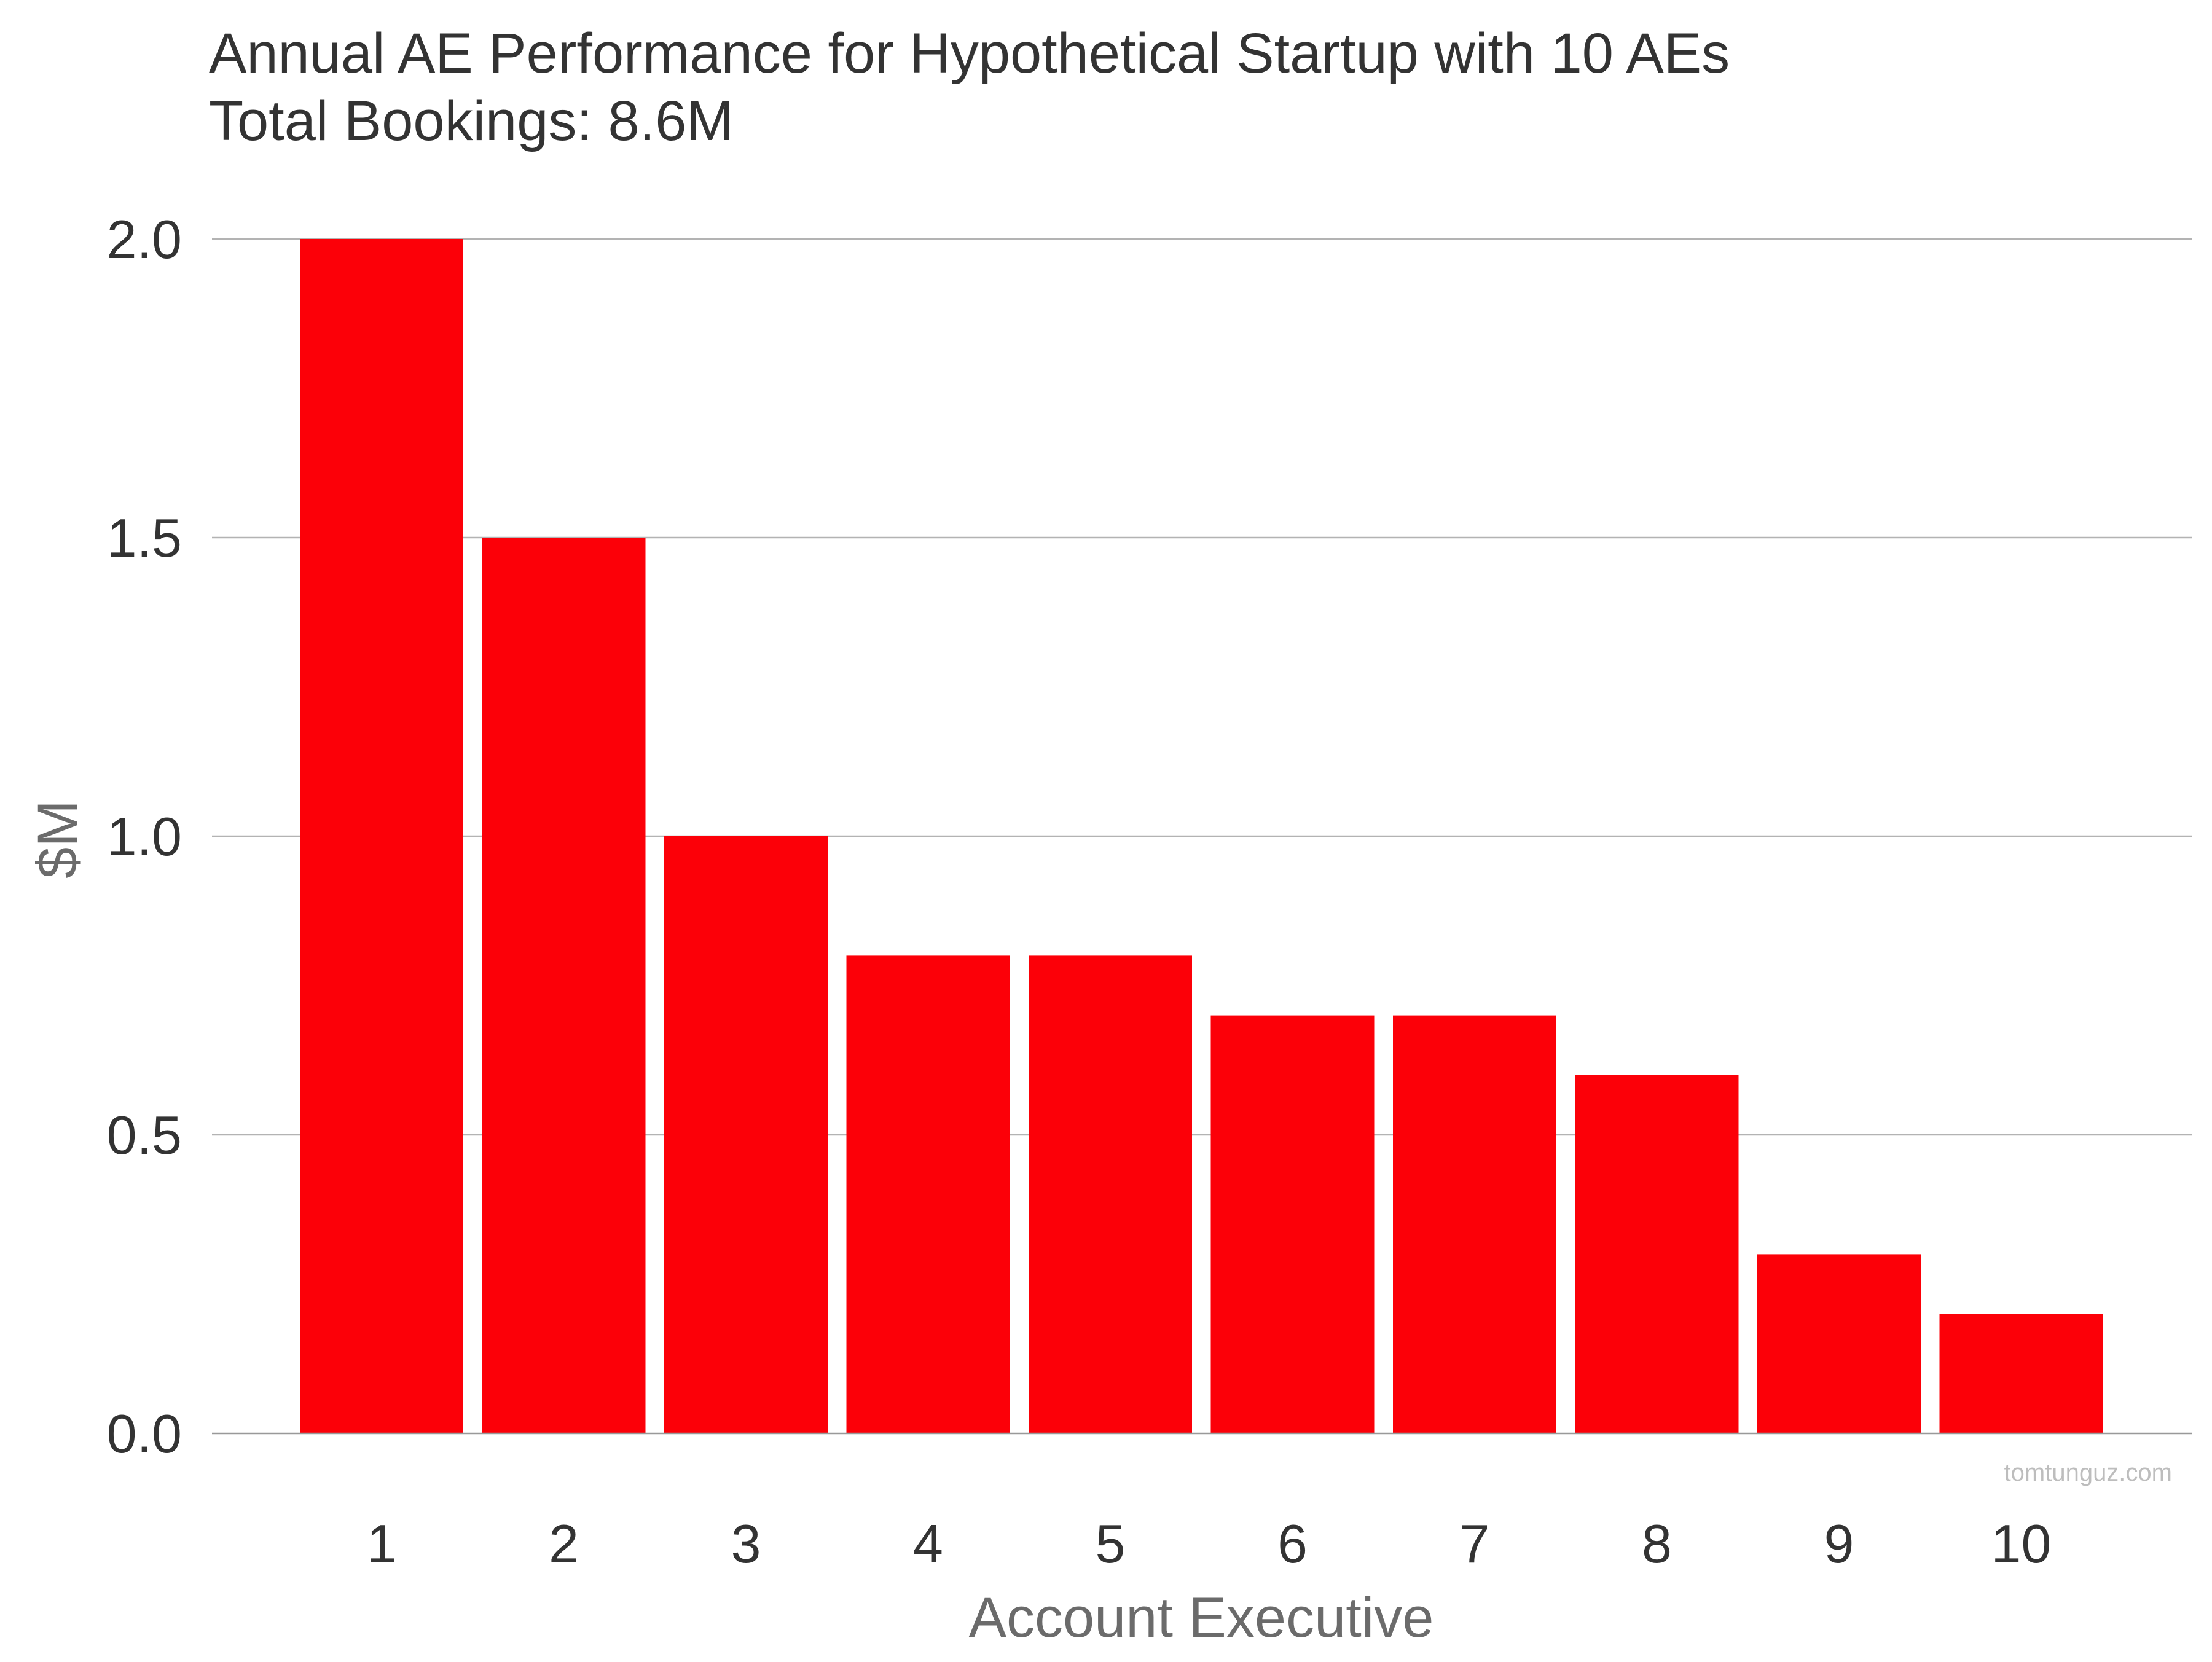 The width and height of the screenshot is (2212, 1662). What do you see at coordinates (2088, 1472) in the screenshot?
I see `watermark: tomtunguz.com` at bounding box center [2088, 1472].